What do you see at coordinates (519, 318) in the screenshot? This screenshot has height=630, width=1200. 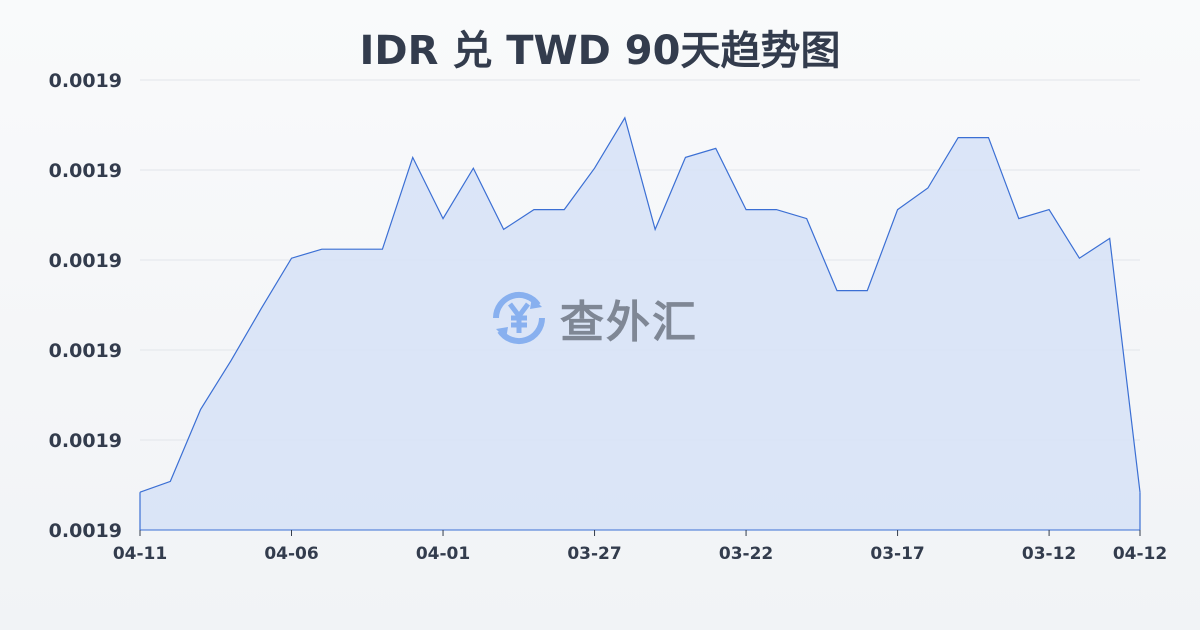 I see `yen-exchange-icon` at bounding box center [519, 318].